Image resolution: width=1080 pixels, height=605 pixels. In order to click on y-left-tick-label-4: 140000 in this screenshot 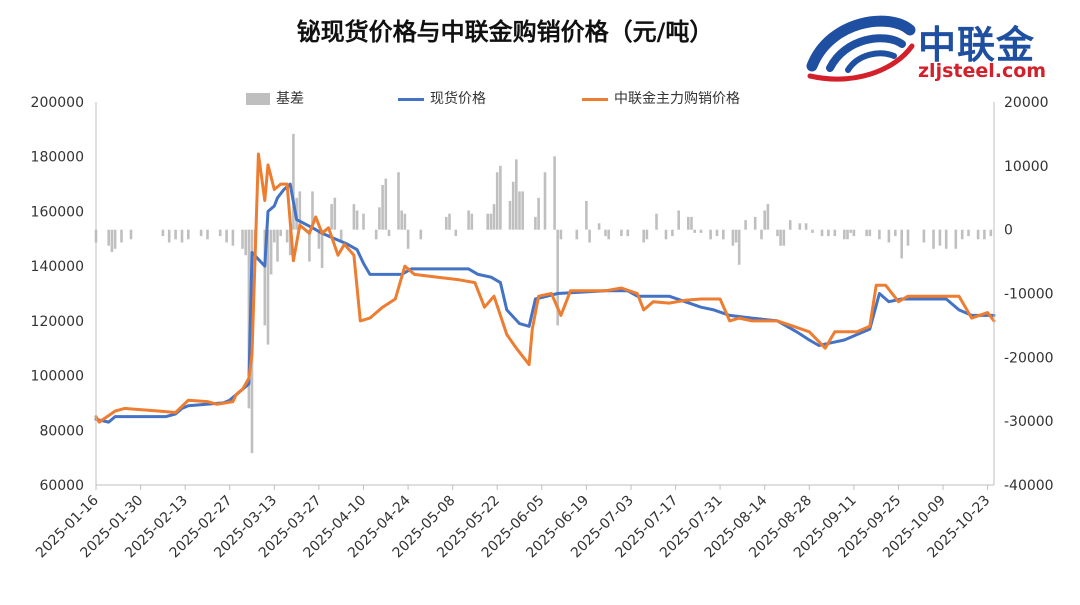, I will do `click(57, 267)`.